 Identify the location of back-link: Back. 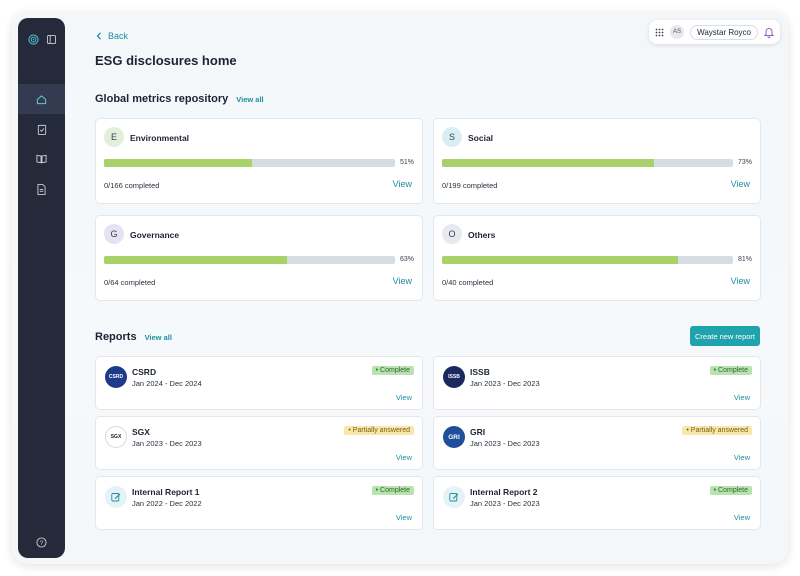
(112, 36).